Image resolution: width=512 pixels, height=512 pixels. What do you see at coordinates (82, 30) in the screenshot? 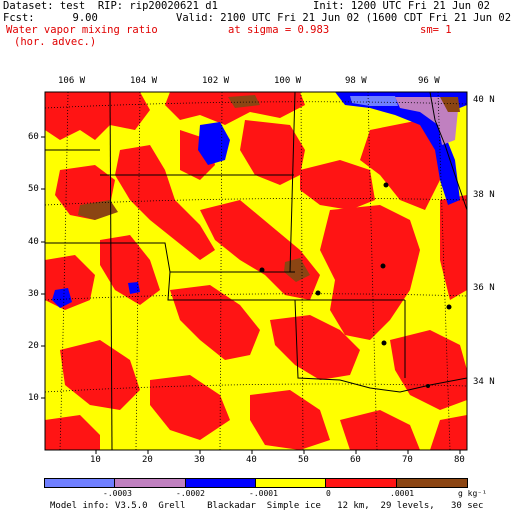
I see `field-name: Water vapor mixing ratio` at bounding box center [82, 30].